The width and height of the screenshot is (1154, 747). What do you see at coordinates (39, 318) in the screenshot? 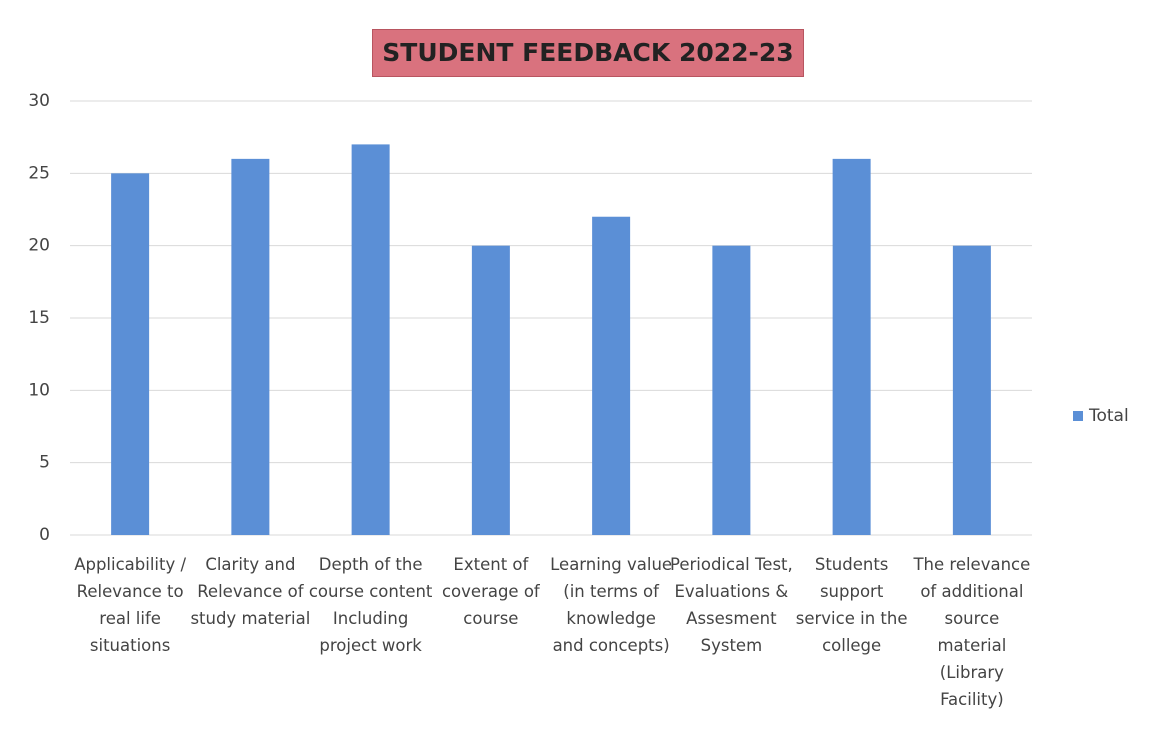
I see `y-tick-label: 15` at bounding box center [39, 318].